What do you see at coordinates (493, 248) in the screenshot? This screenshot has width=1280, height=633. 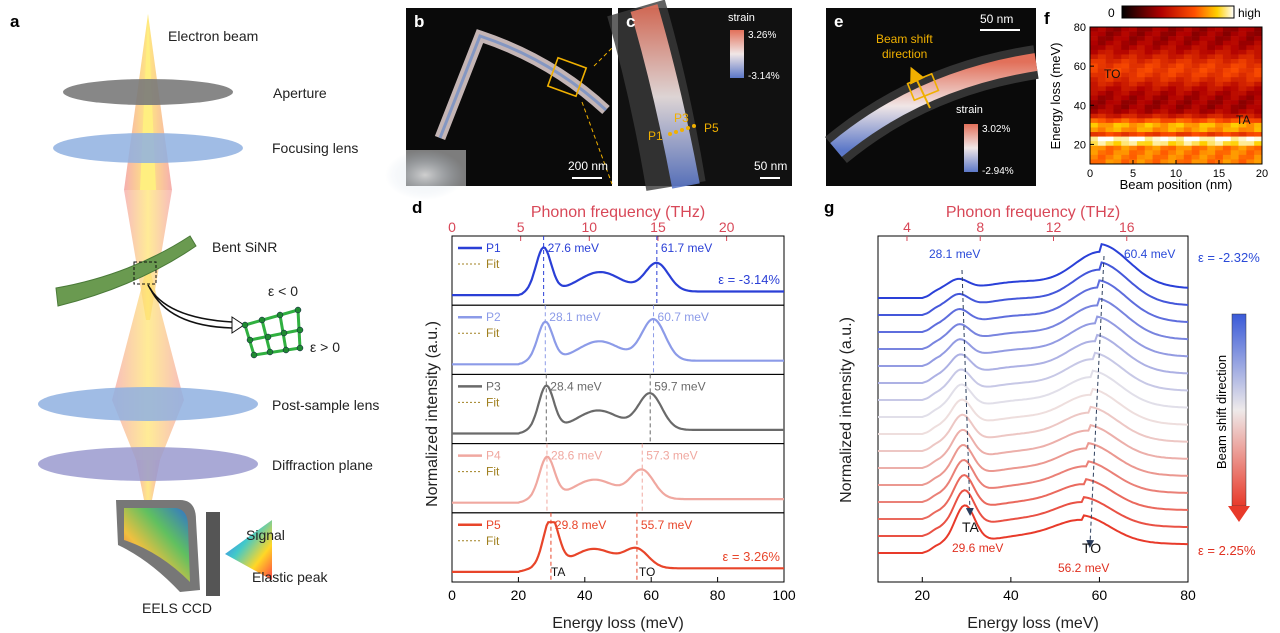 I see `d-legend-name: P1` at bounding box center [493, 248].